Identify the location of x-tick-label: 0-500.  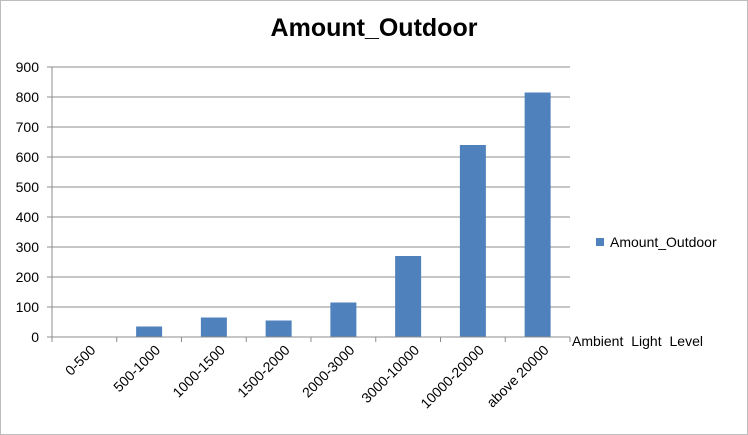
(80, 360).